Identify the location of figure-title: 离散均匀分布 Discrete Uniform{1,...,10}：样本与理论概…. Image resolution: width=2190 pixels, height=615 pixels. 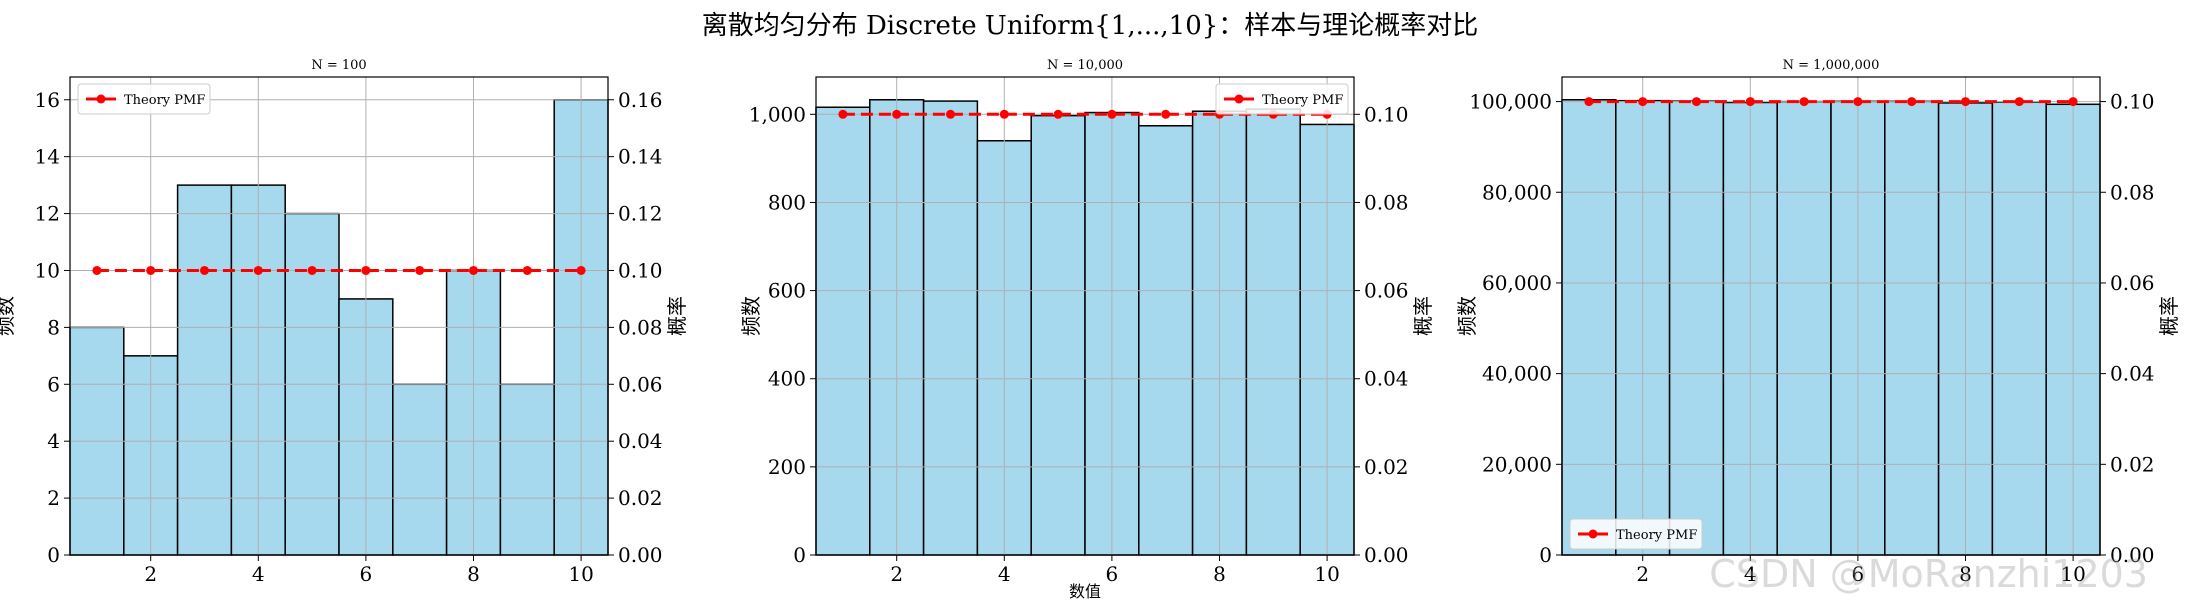
(1090, 26).